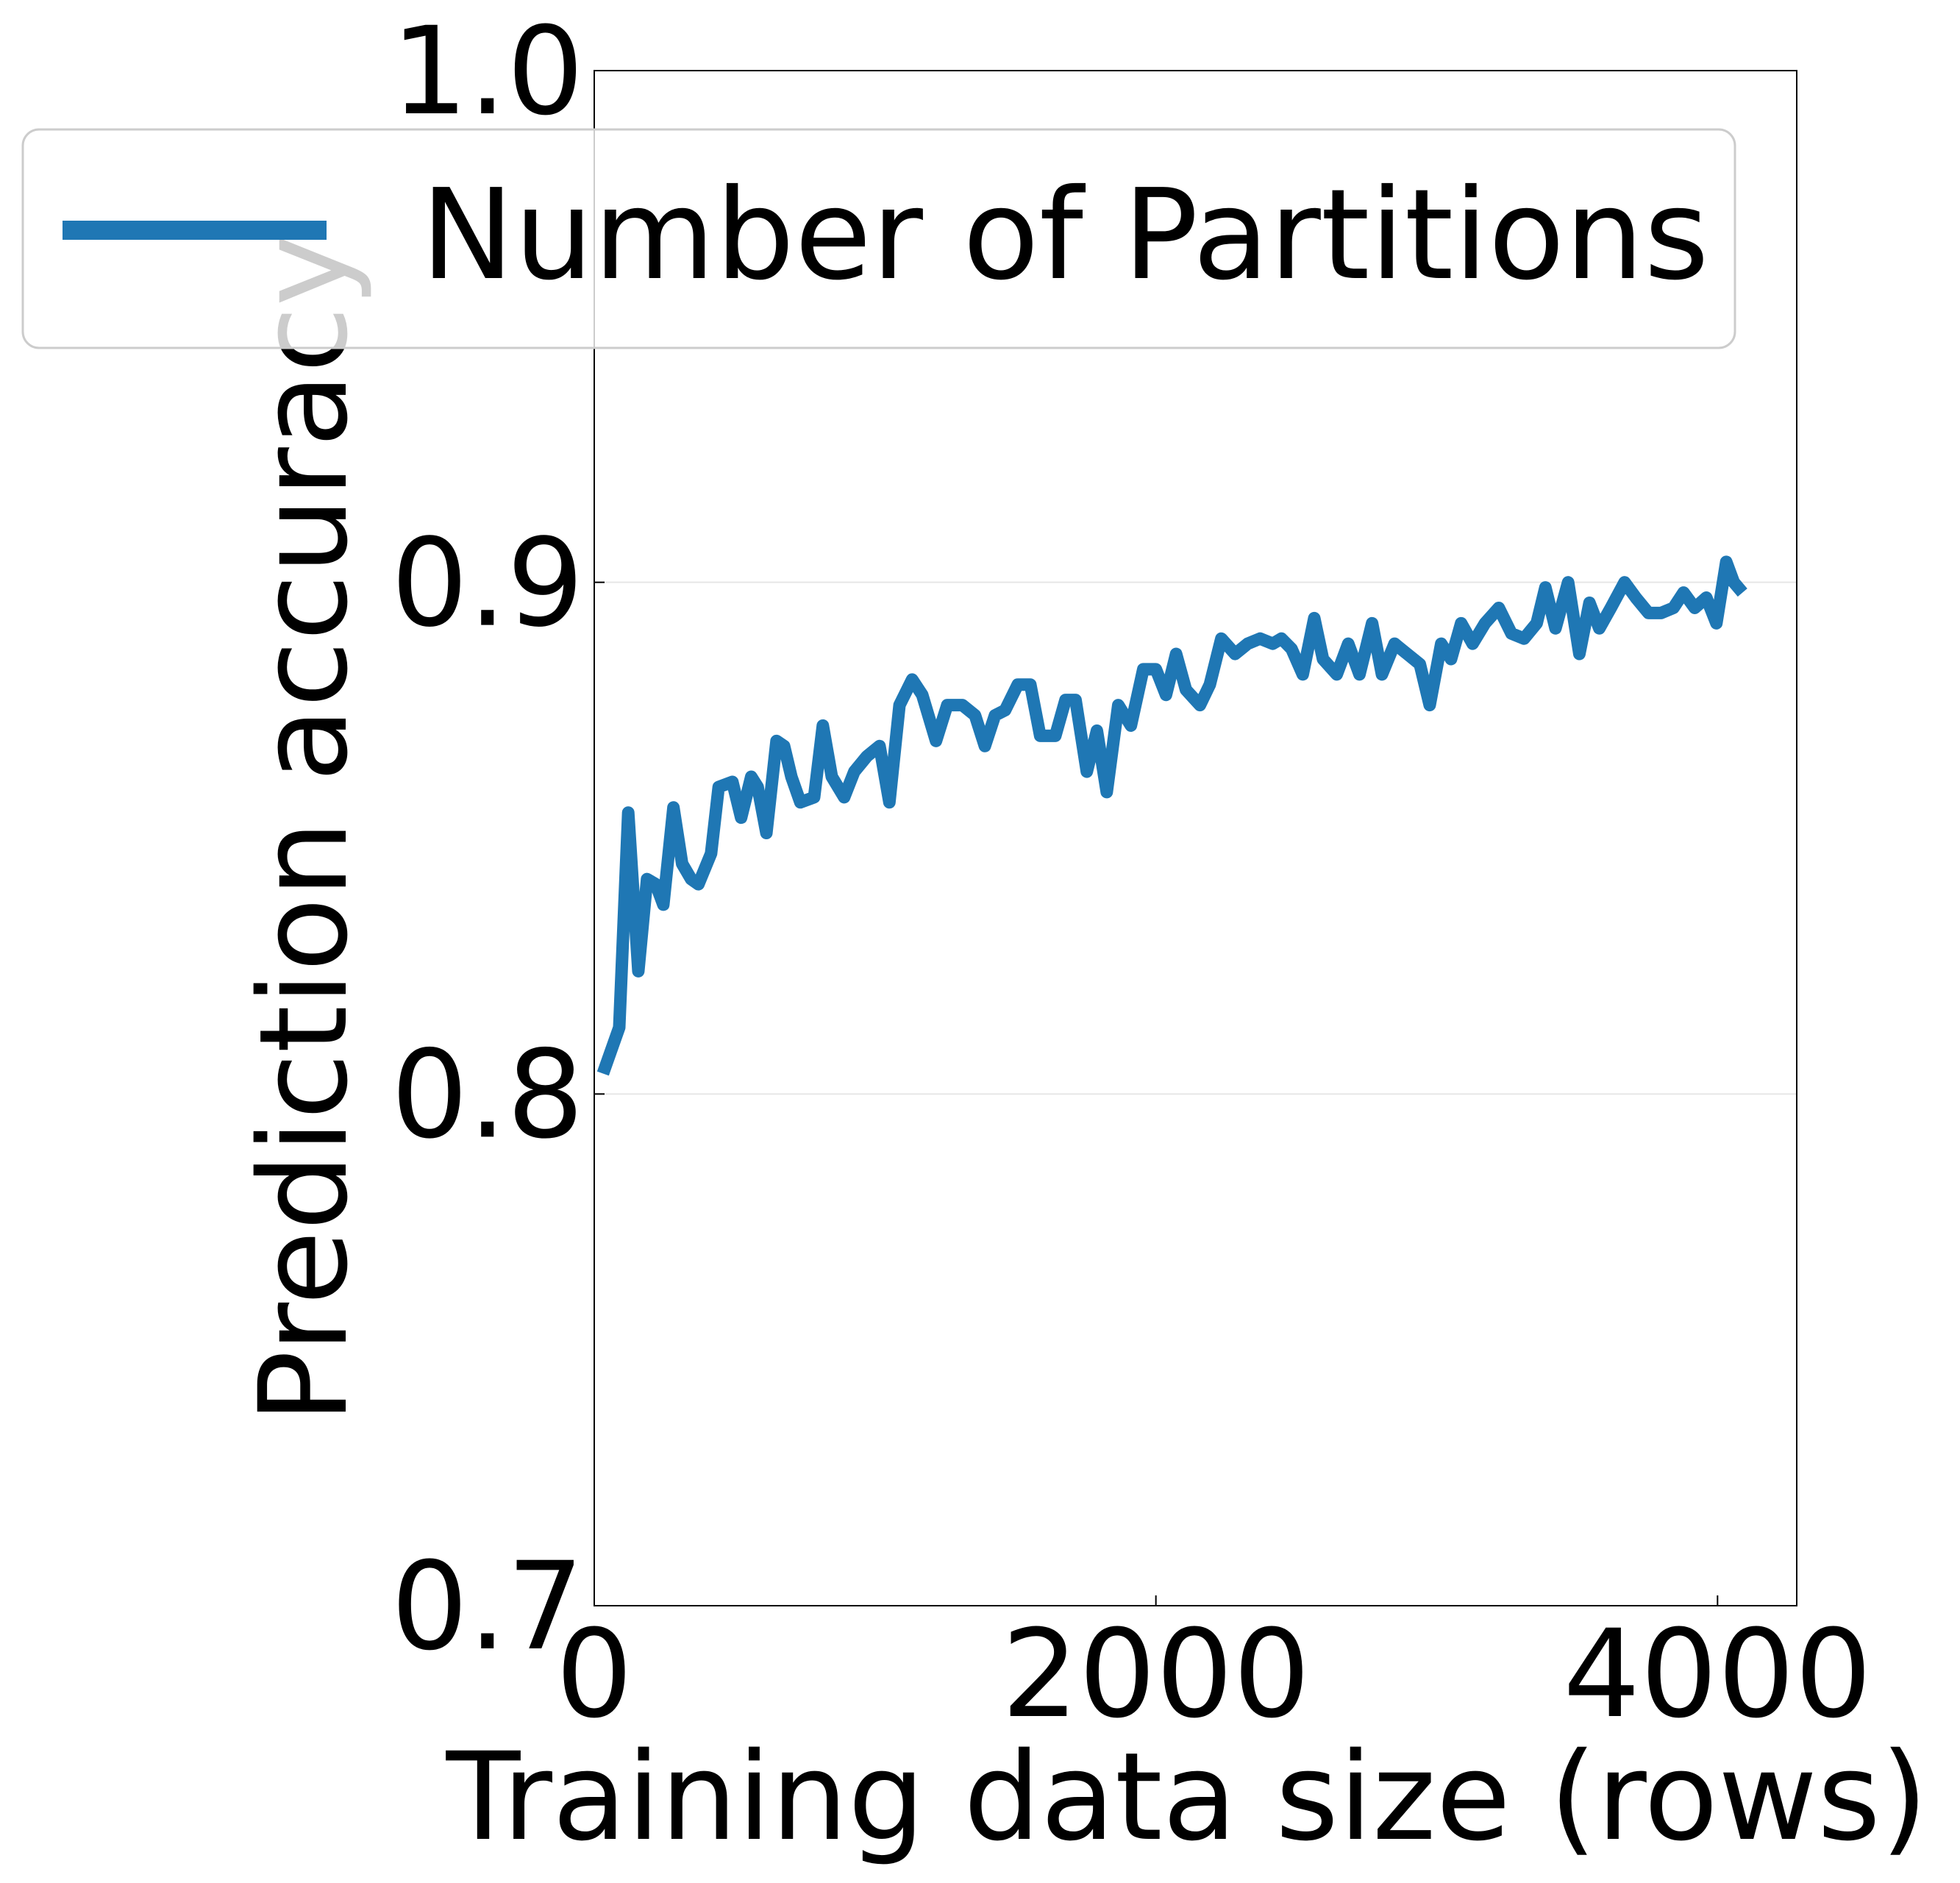 Image resolution: width=1960 pixels, height=1883 pixels. I want to click on legend: Number of Partitions, so click(878, 239).